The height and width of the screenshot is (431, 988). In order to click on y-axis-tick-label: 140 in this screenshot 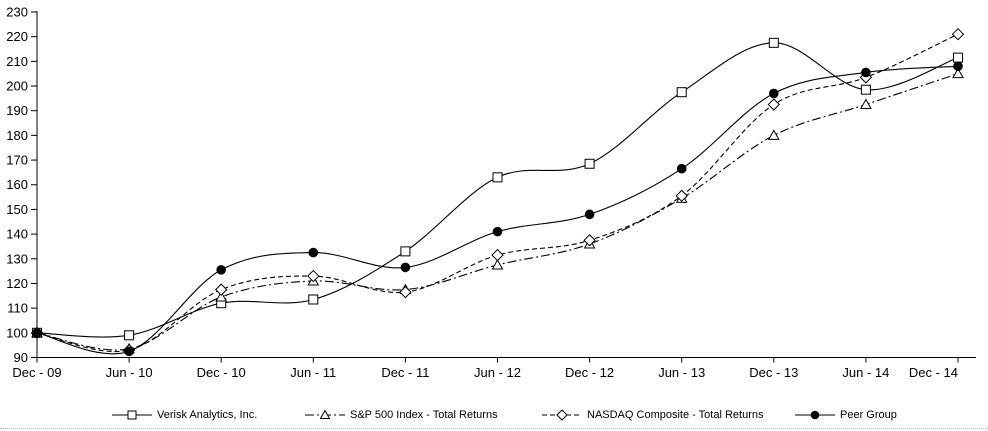, I will do `click(17, 234)`.